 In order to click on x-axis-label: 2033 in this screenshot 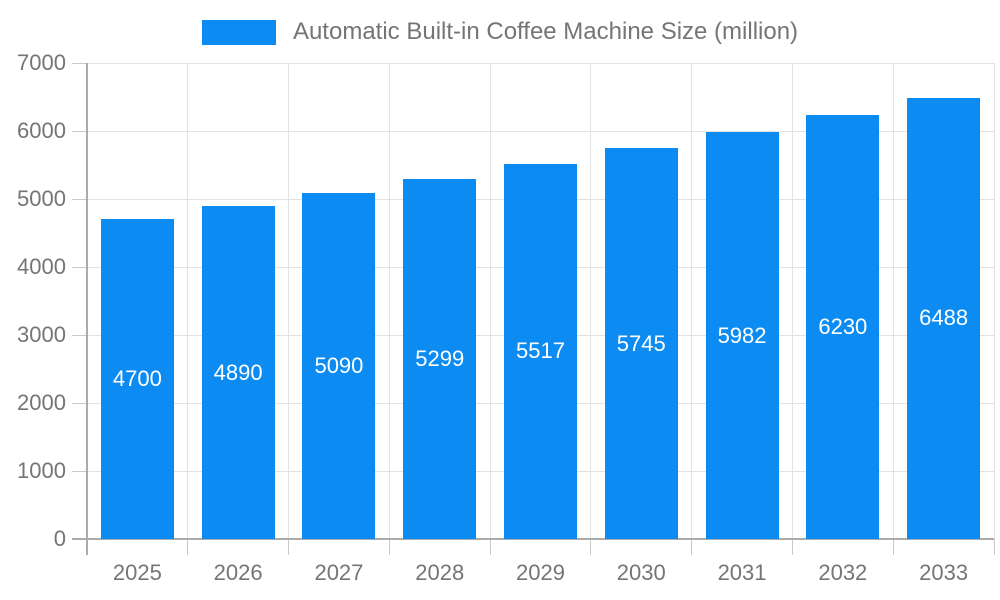, I will do `click(944, 572)`.